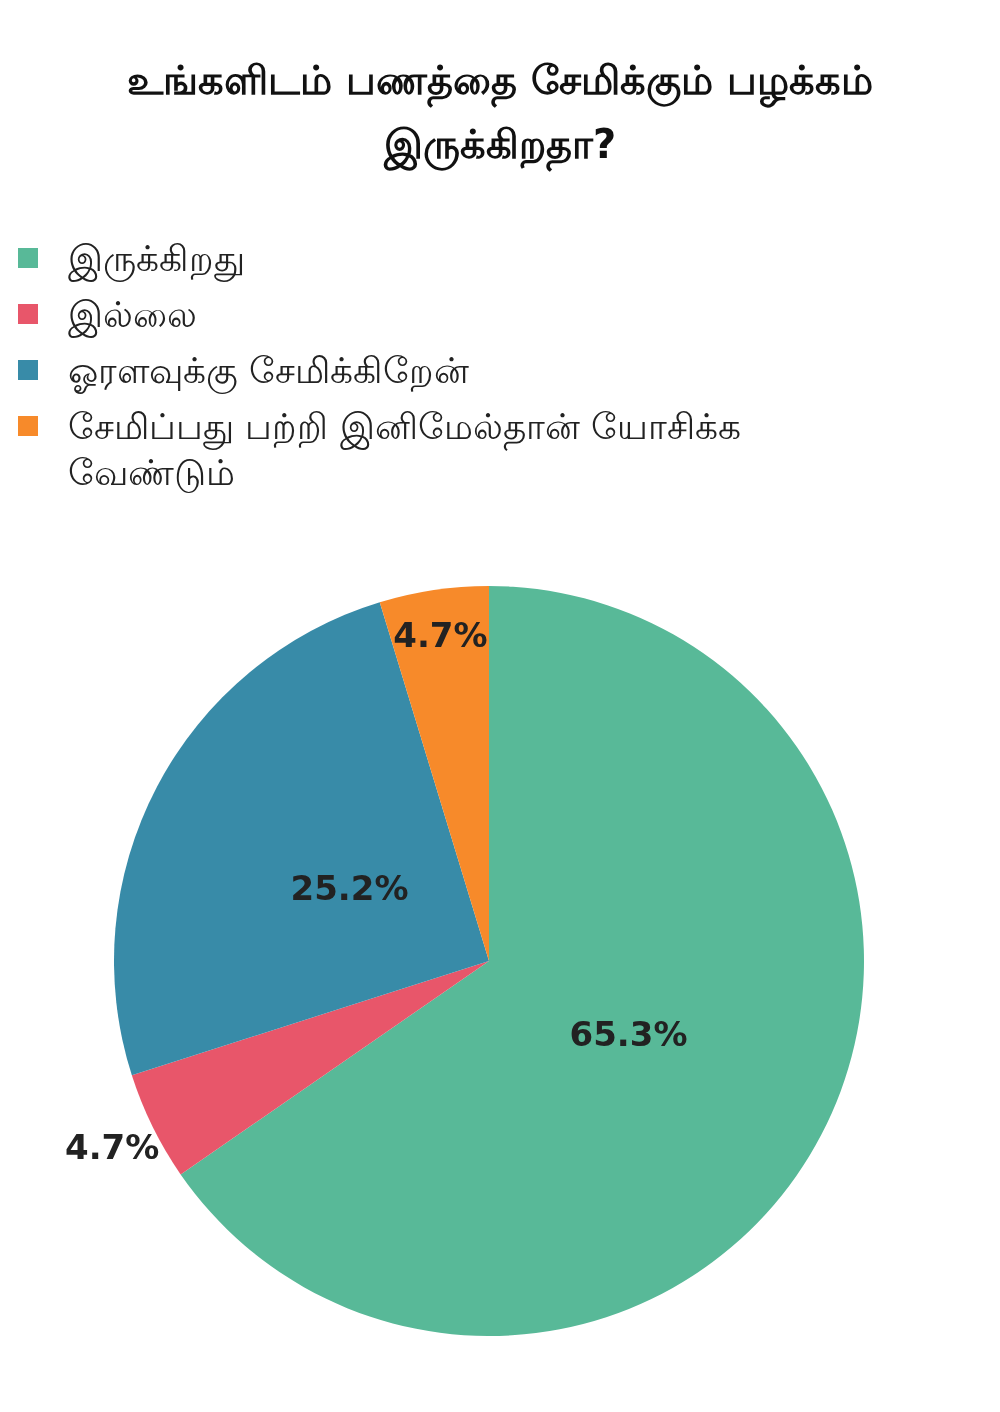 The width and height of the screenshot is (1000, 1412). Describe the element at coordinates (500, 115) in the screenshot. I see `chart-title: உங்களிடம் பணத்தை சேமிக்கும் பழக்கம் இருக்கிறதா?` at that location.